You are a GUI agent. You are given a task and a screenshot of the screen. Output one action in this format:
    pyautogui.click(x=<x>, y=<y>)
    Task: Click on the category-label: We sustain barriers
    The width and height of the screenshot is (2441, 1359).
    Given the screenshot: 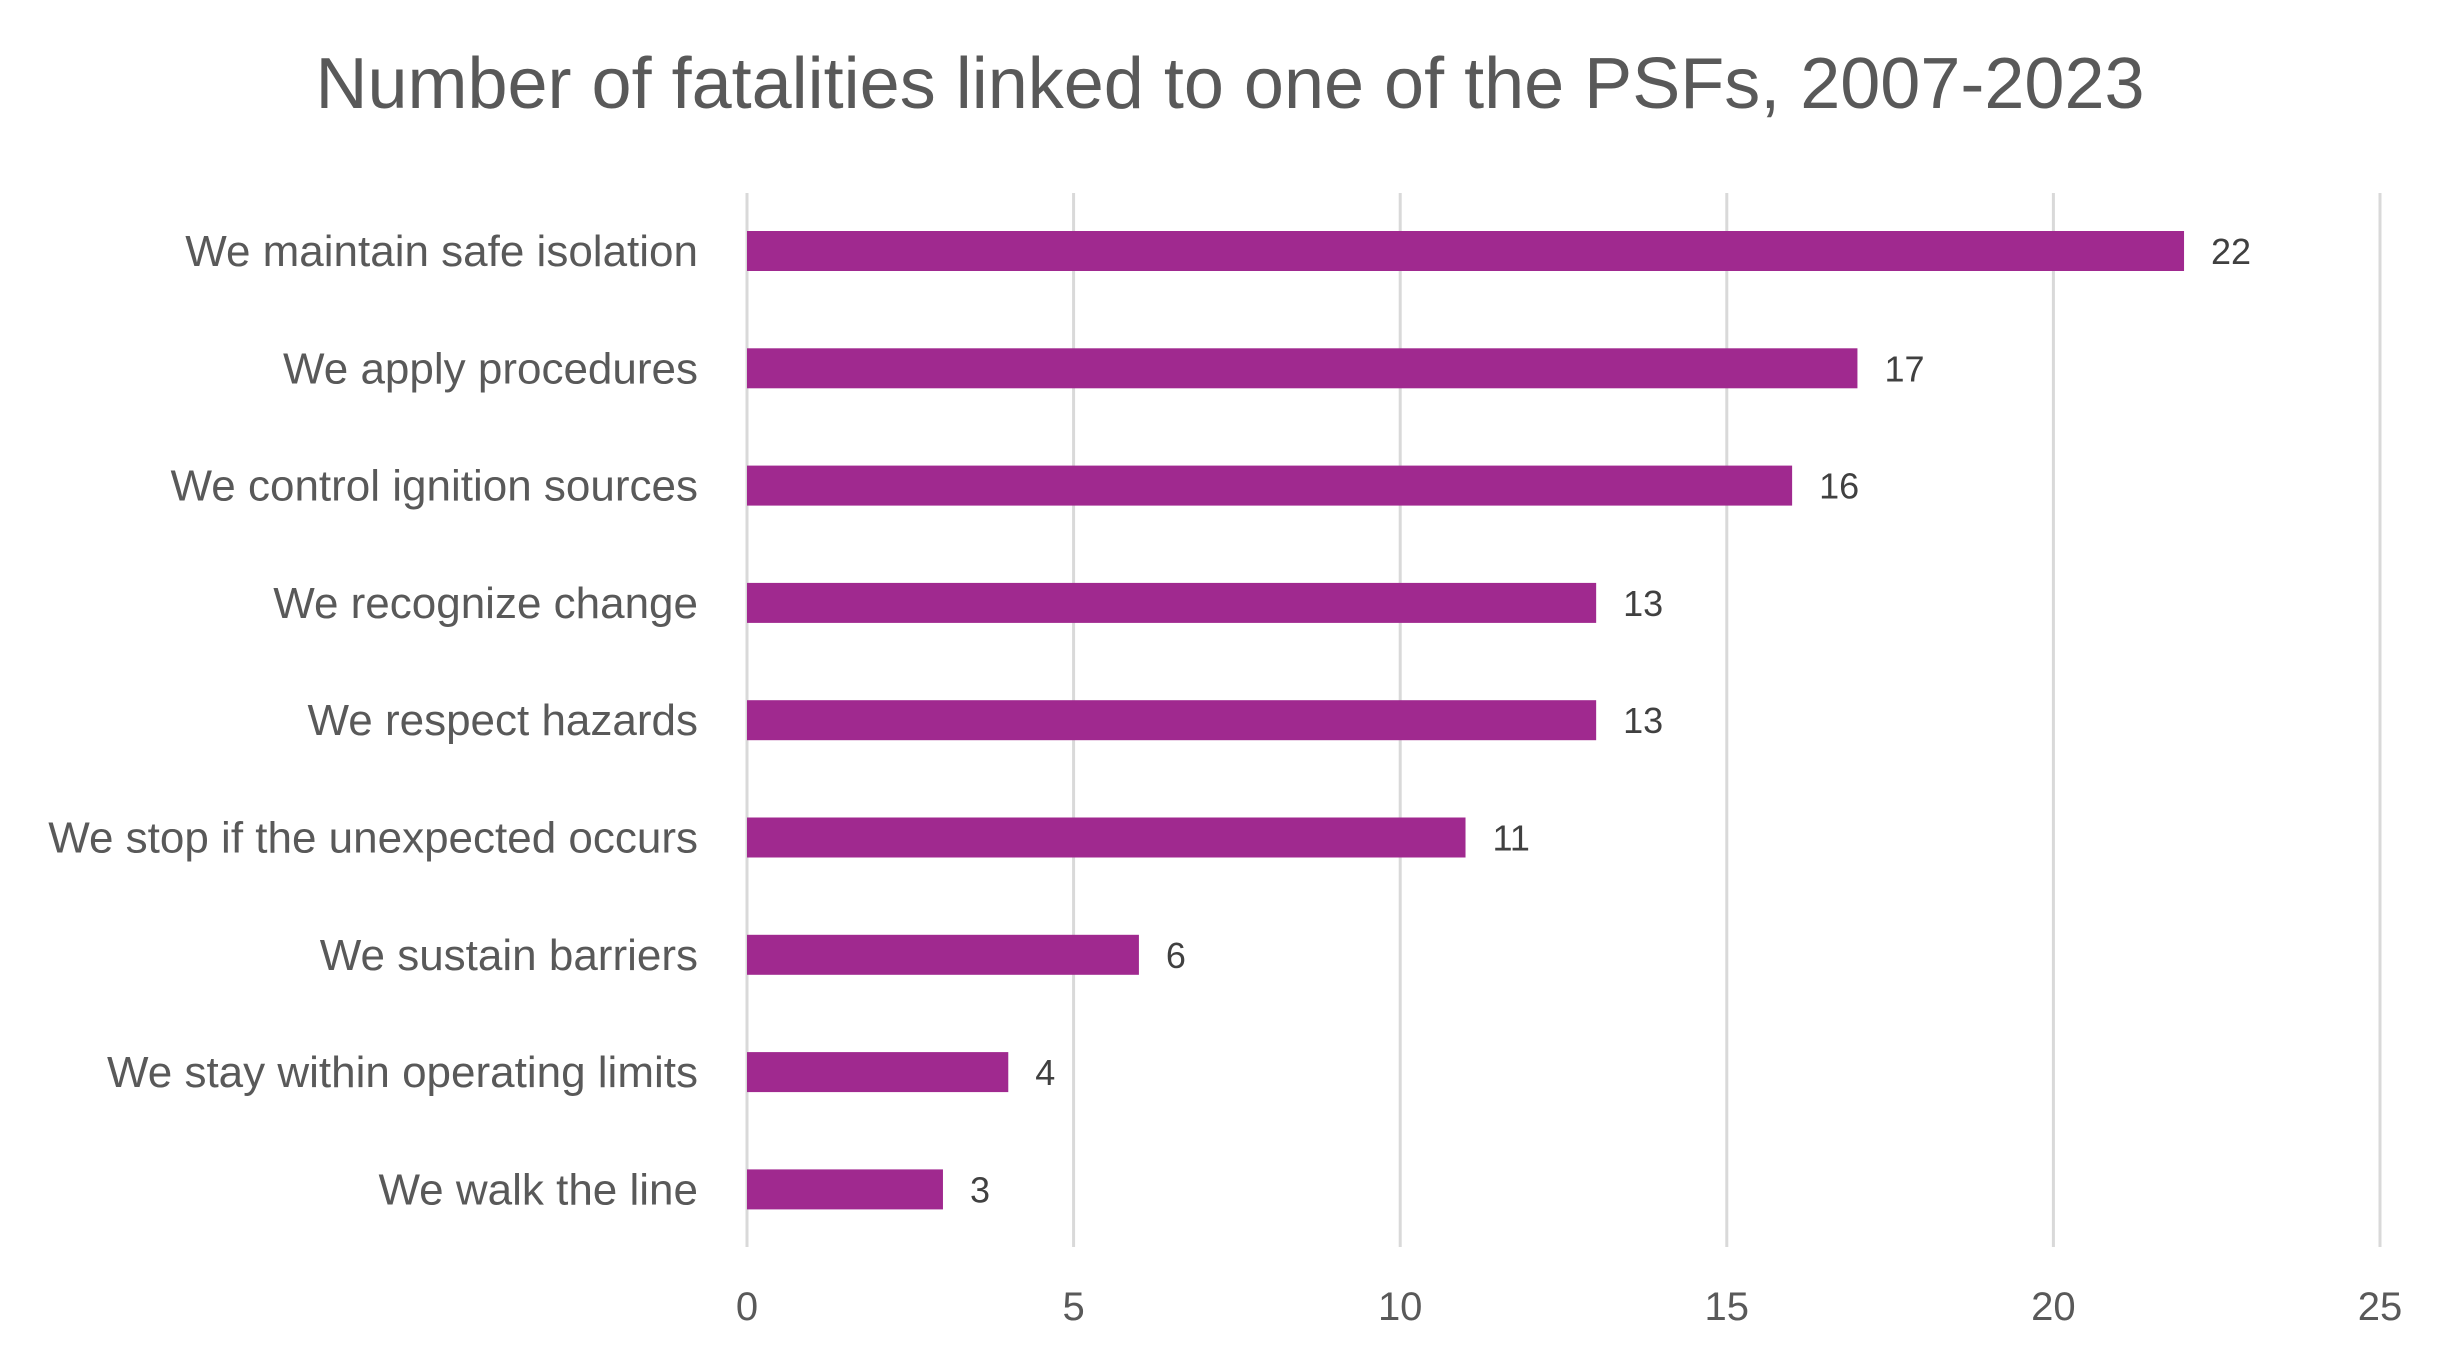 What is the action you would take?
    pyautogui.click(x=509, y=955)
    